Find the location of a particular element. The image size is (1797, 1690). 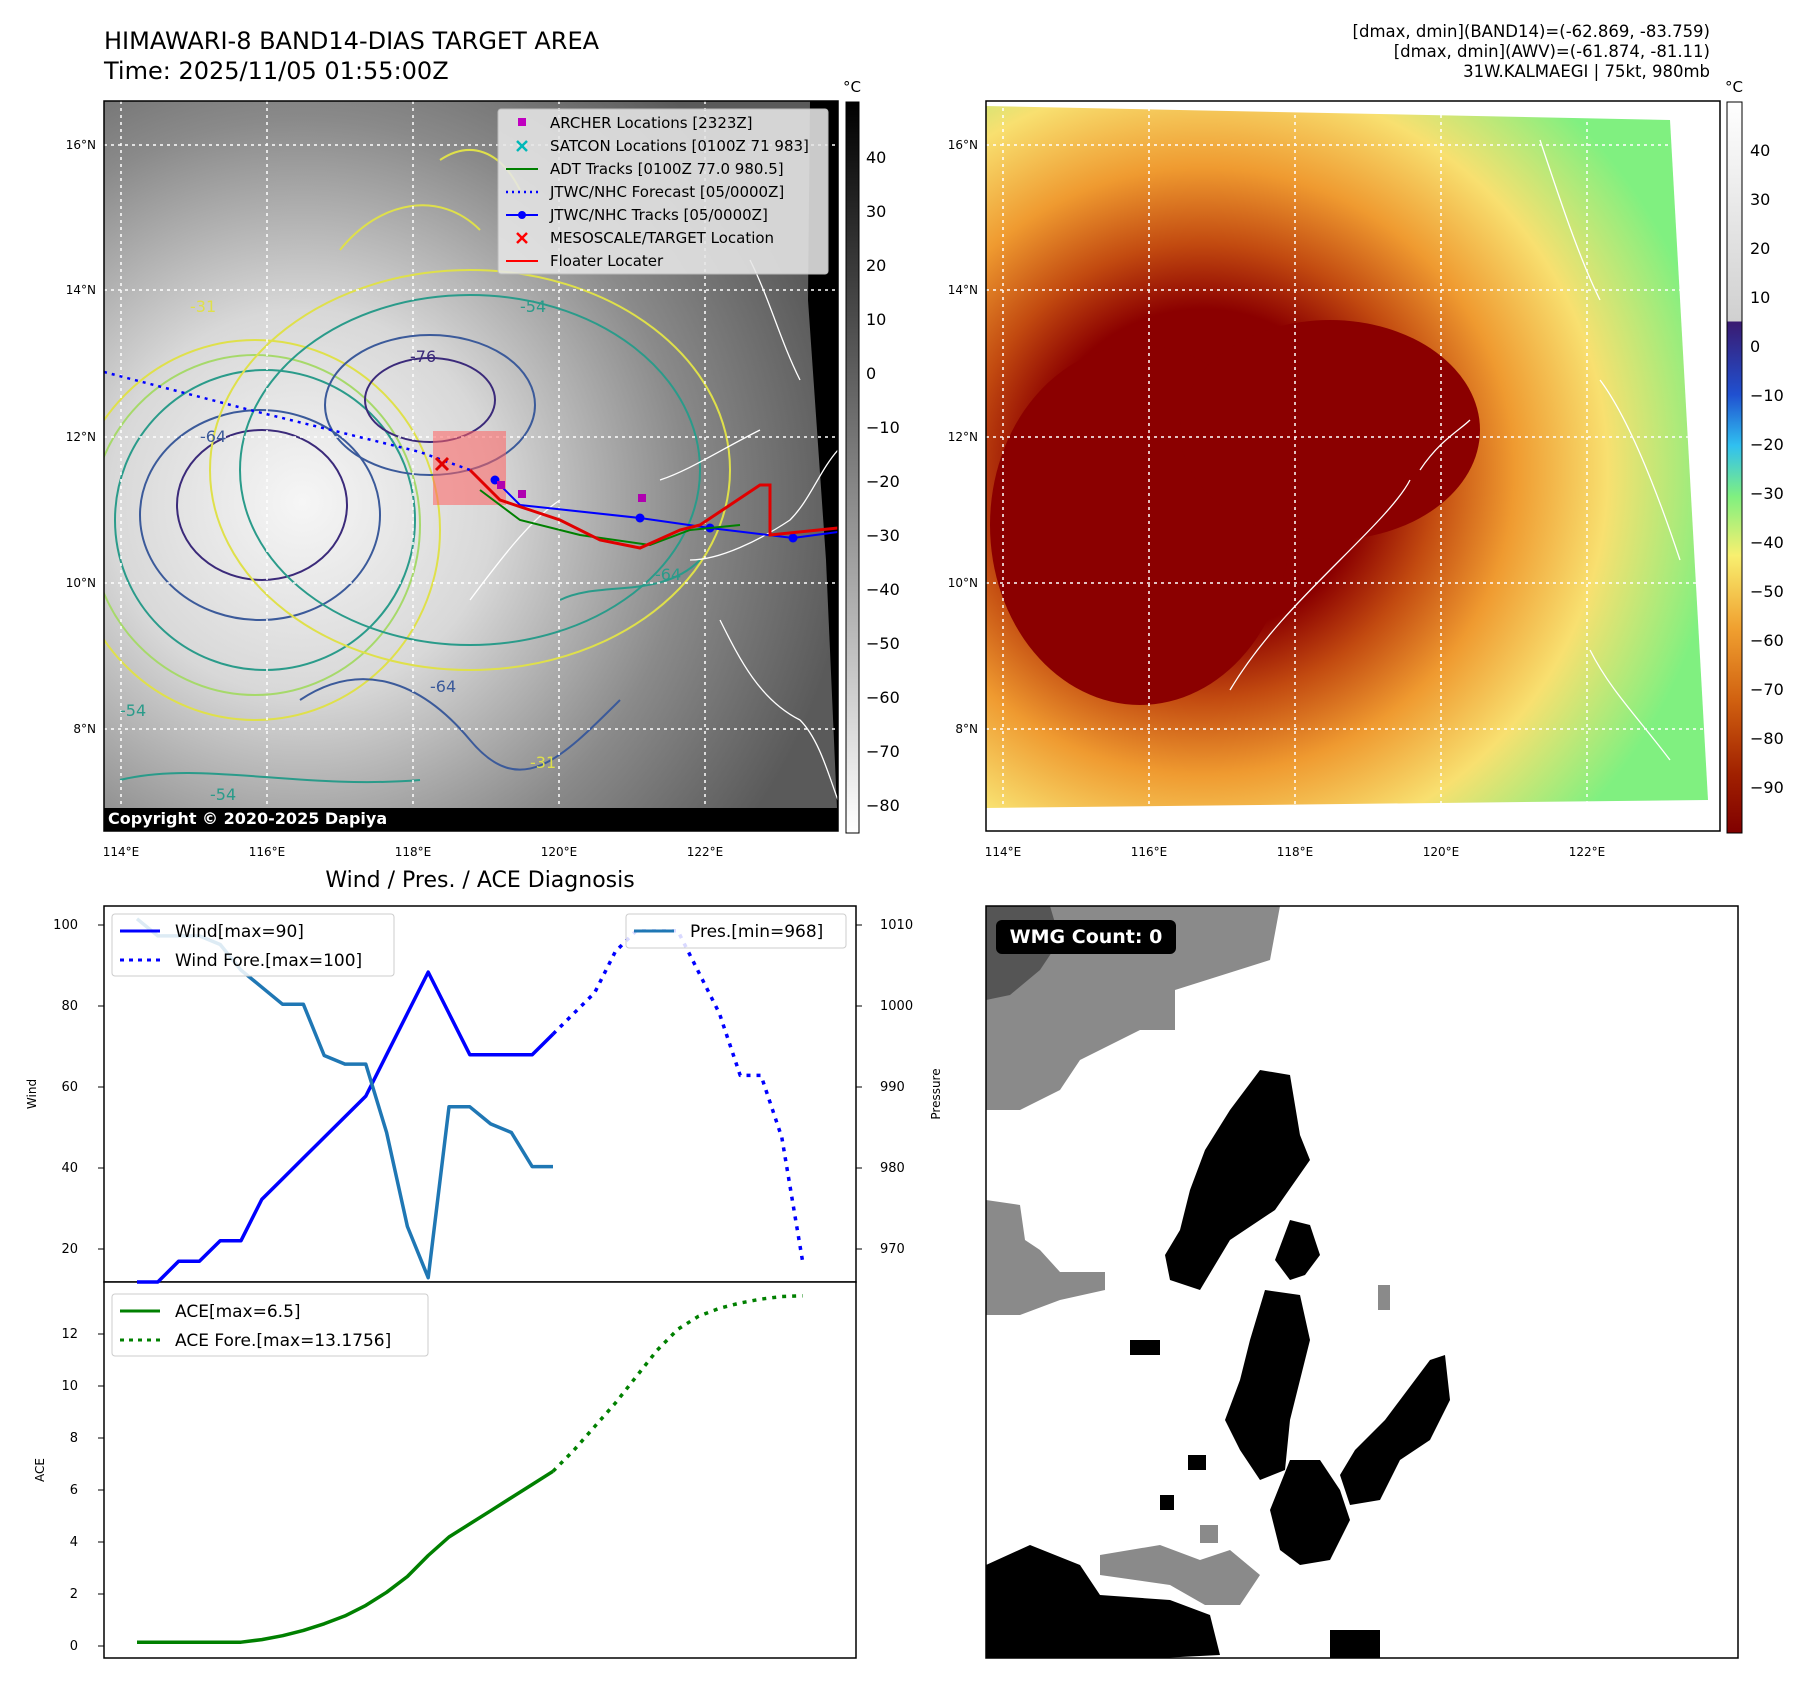

wmg-gray-regions is located at coordinates (1188, 1255).